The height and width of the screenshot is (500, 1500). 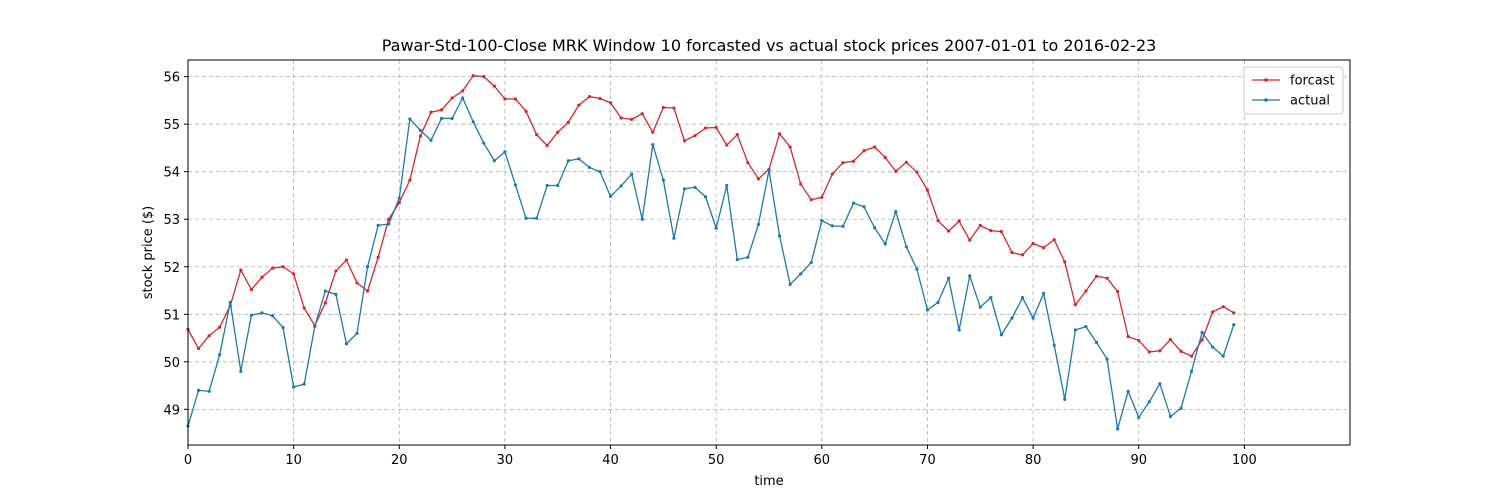 I want to click on legend-item-forcast: forcast, so click(x=1293, y=81).